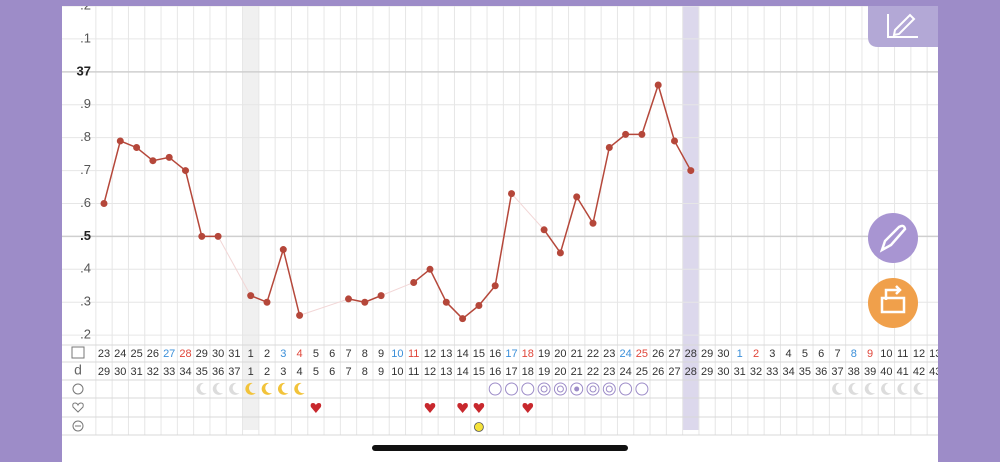 This screenshot has width=1000, height=467. What do you see at coordinates (446, 354) in the screenshot?
I see `date-label: 13` at bounding box center [446, 354].